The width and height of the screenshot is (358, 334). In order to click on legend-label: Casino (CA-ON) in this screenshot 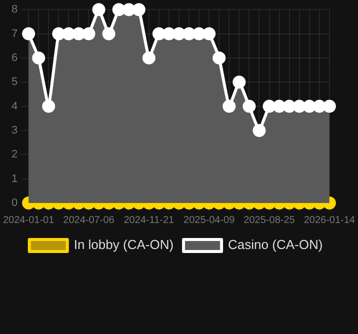, I will do `click(275, 244)`.